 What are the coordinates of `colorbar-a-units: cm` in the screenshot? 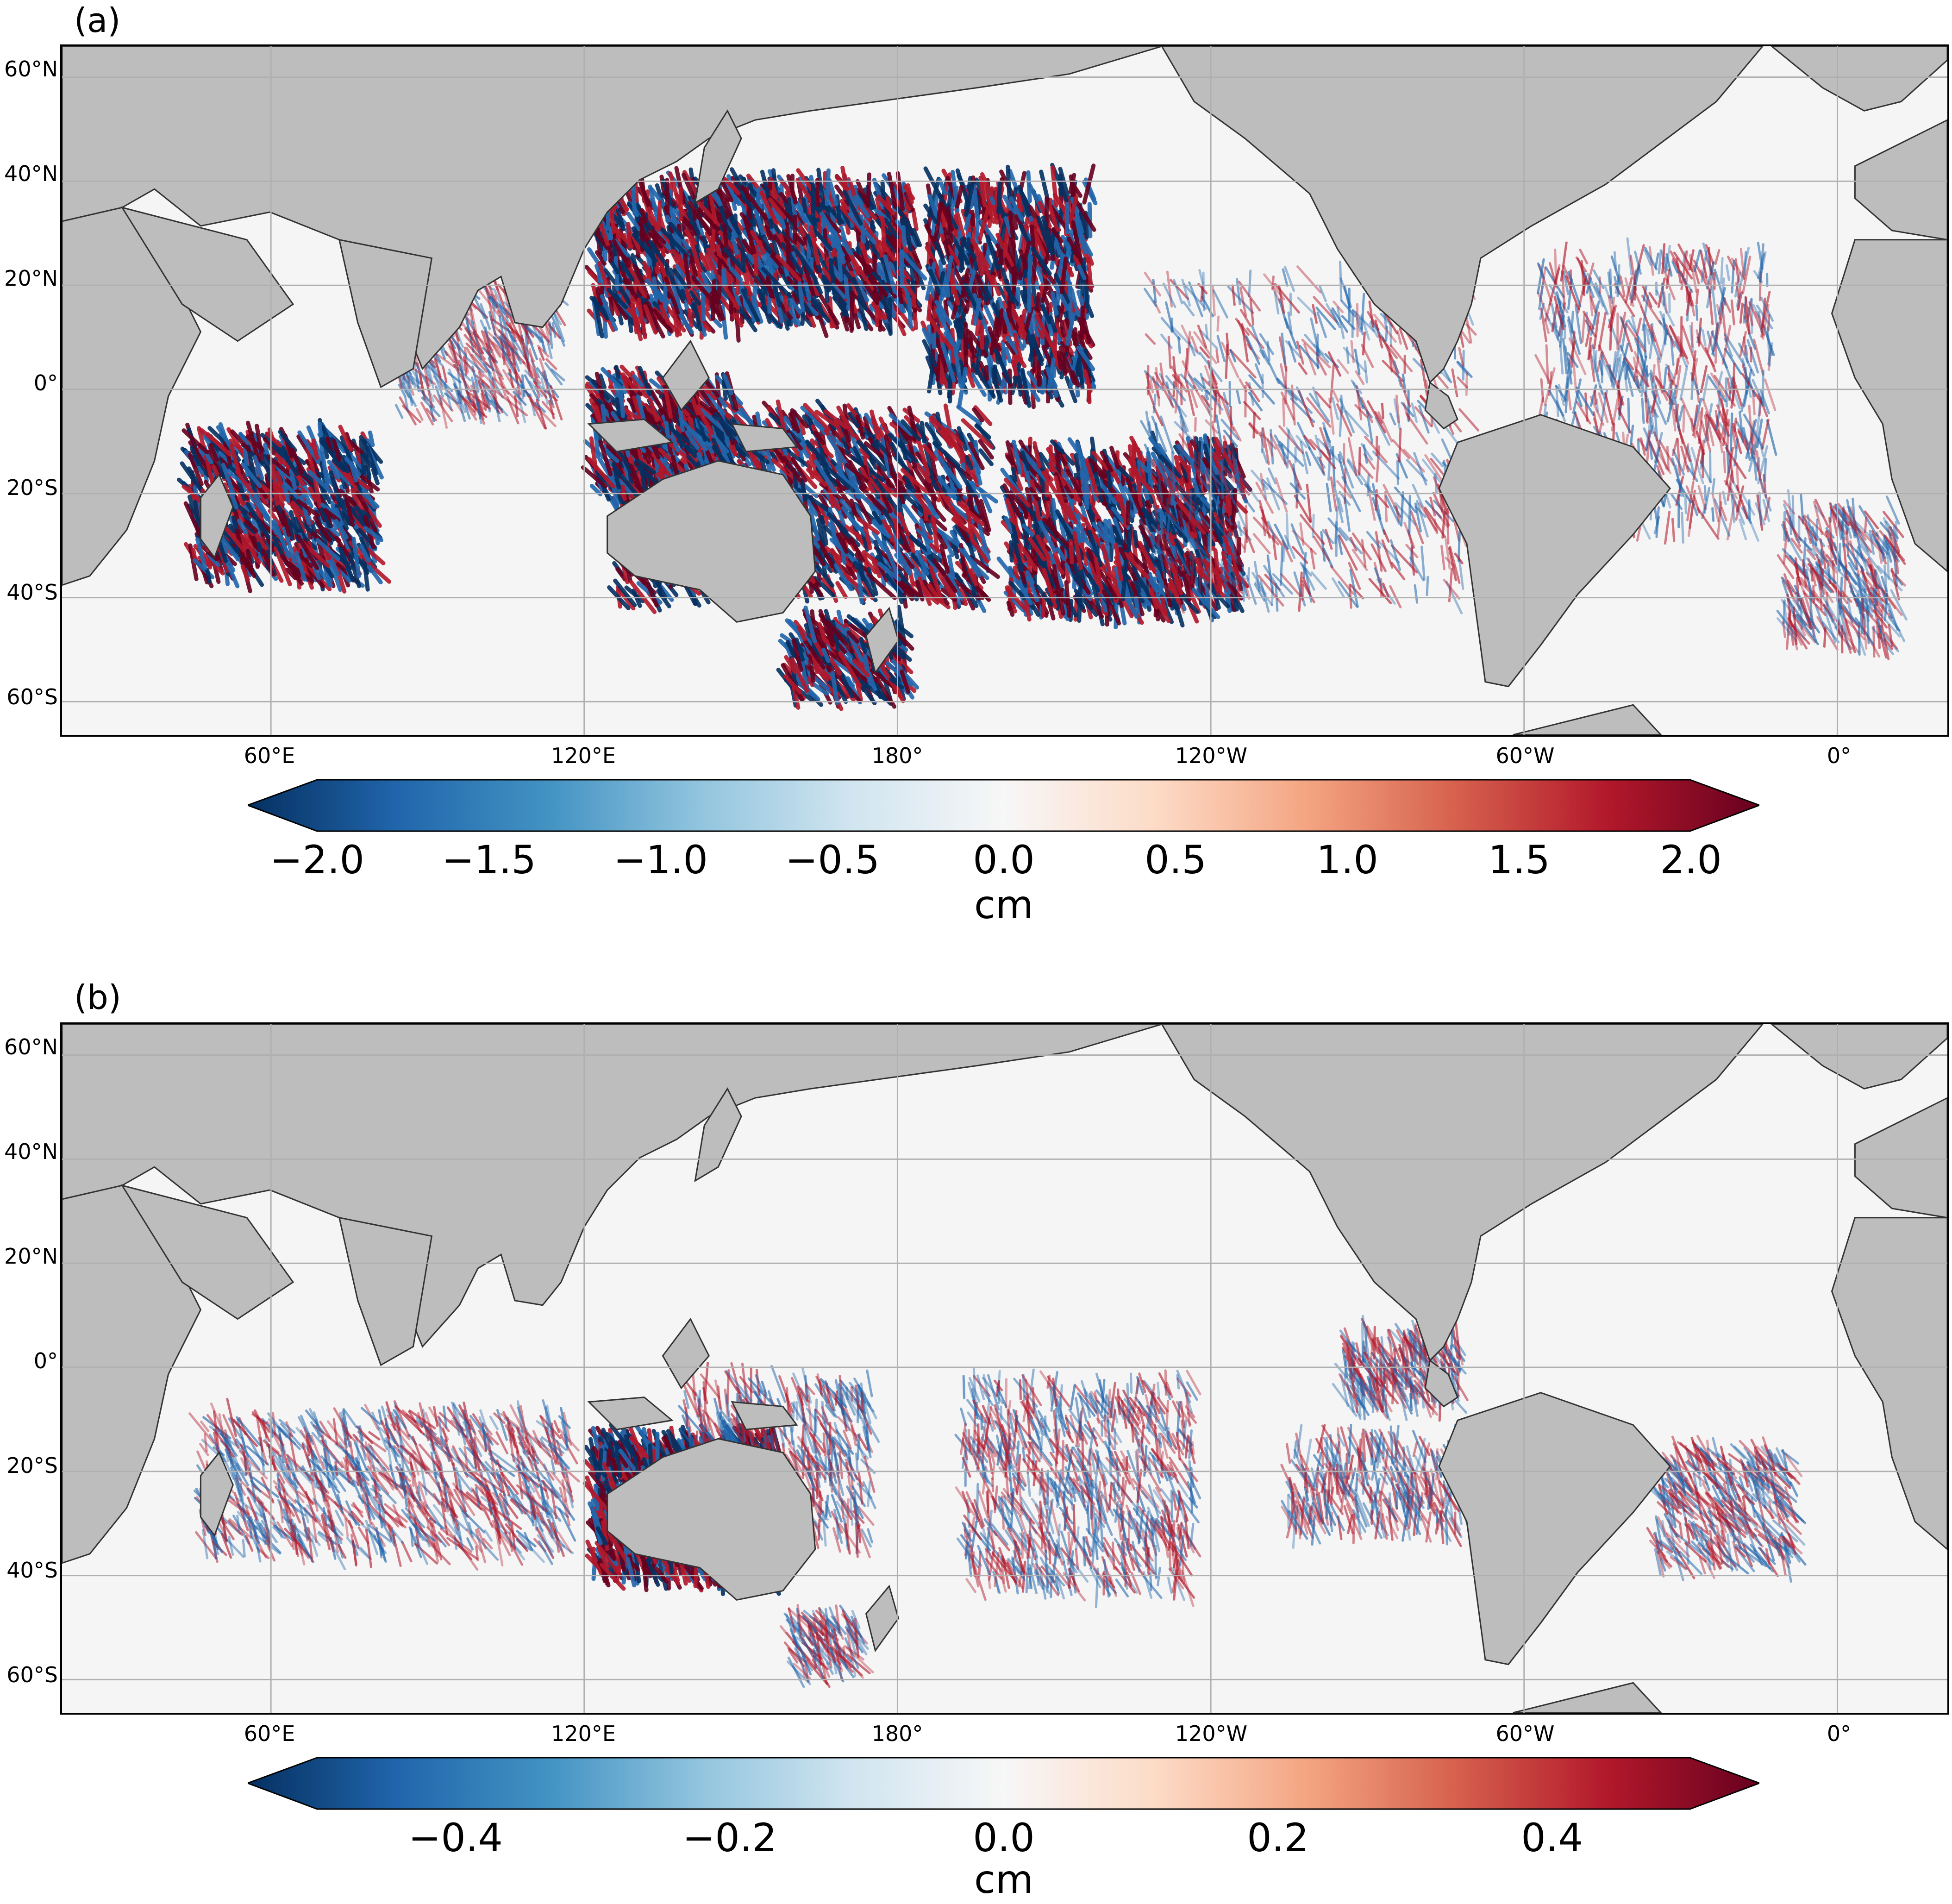 It's located at (1004, 904).